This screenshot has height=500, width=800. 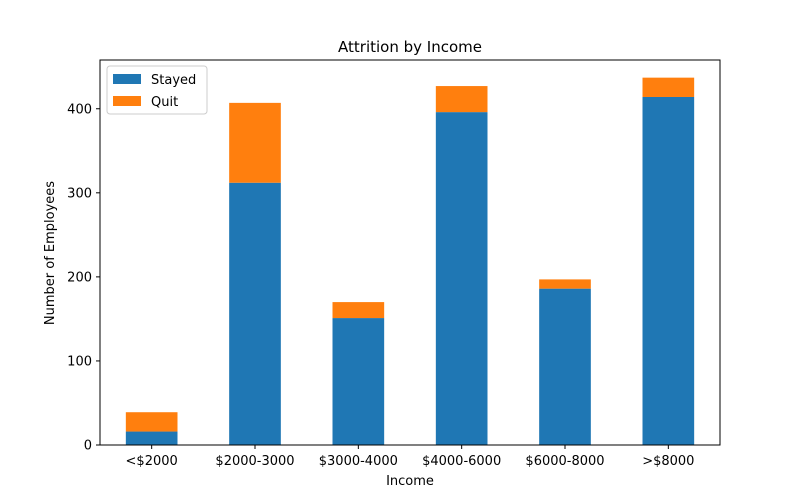 What do you see at coordinates (157, 90) in the screenshot?
I see `legend: Stayed Quit` at bounding box center [157, 90].